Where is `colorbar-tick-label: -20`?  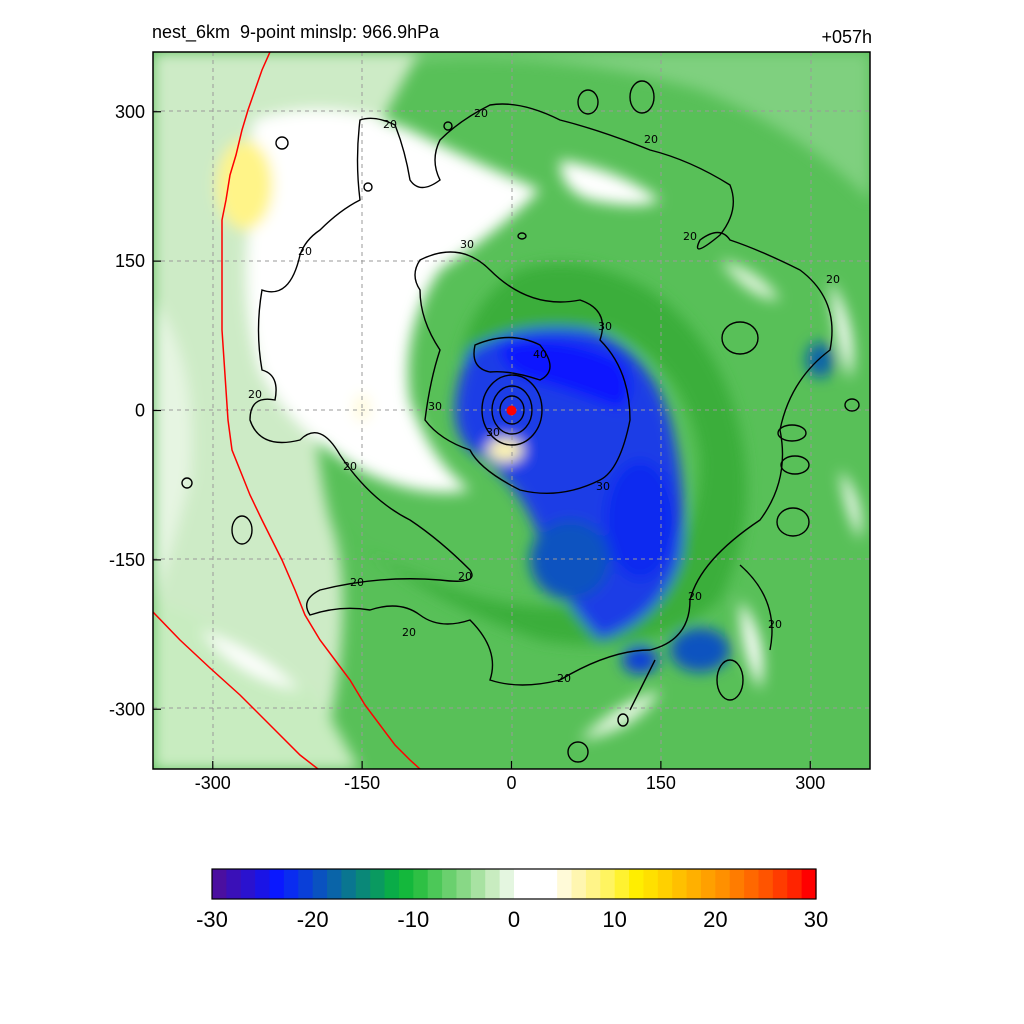 colorbar-tick-label: -20 is located at coordinates (313, 919).